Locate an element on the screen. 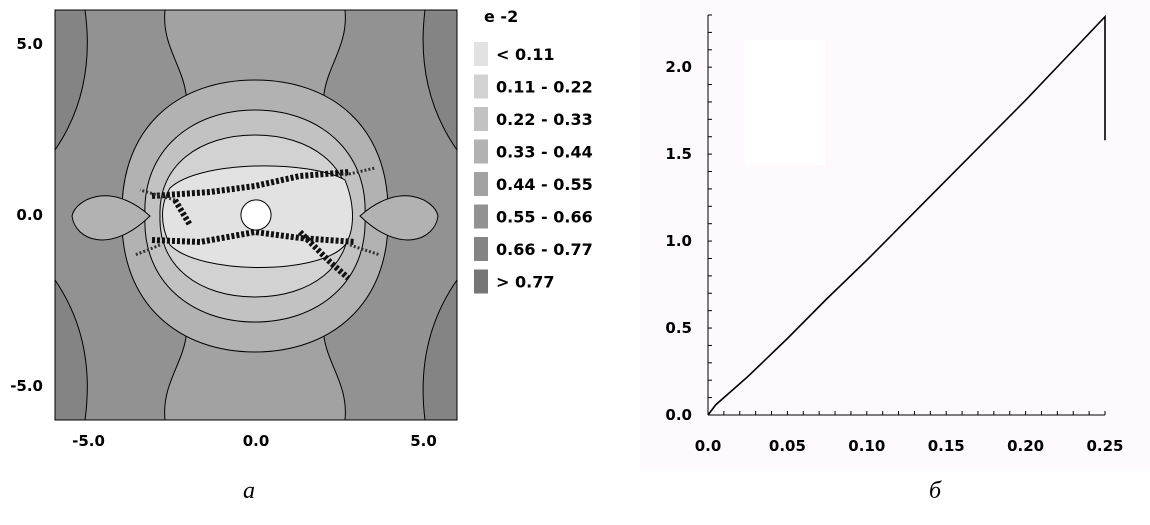 The image size is (1150, 525). x-tick-label: 0.05 is located at coordinates (787, 446).